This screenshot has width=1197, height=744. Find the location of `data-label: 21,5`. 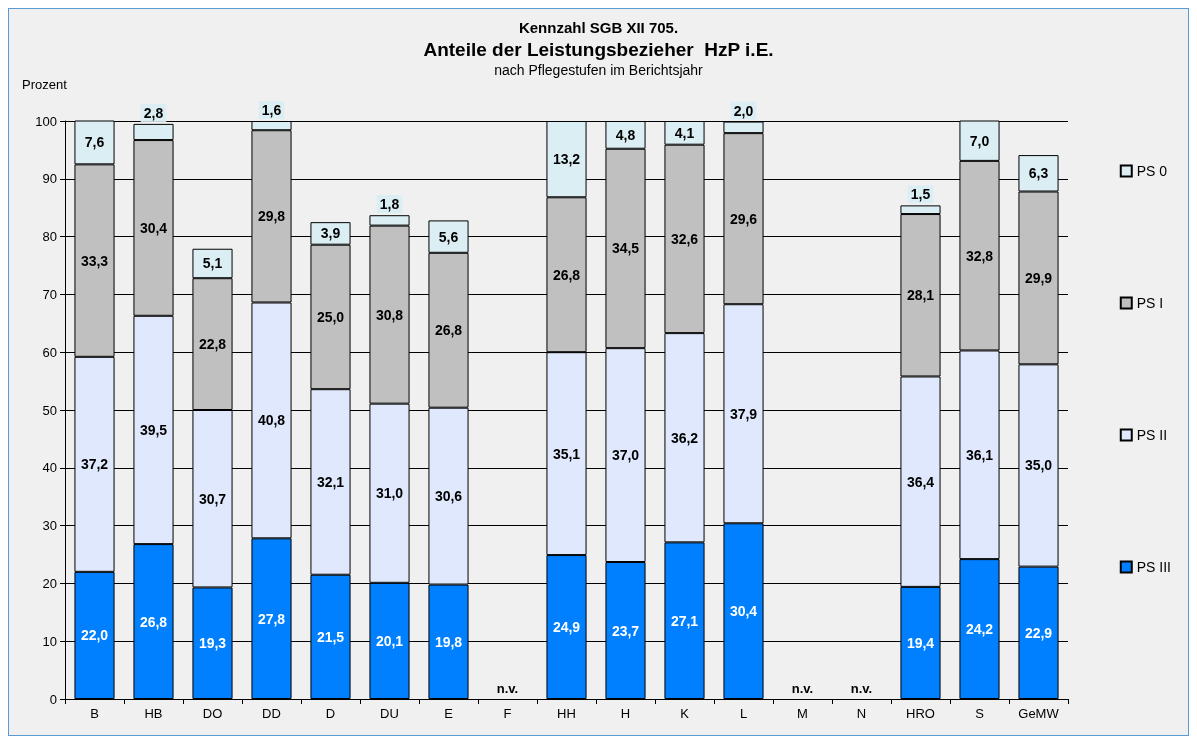

data-label: 21,5 is located at coordinates (330, 636).